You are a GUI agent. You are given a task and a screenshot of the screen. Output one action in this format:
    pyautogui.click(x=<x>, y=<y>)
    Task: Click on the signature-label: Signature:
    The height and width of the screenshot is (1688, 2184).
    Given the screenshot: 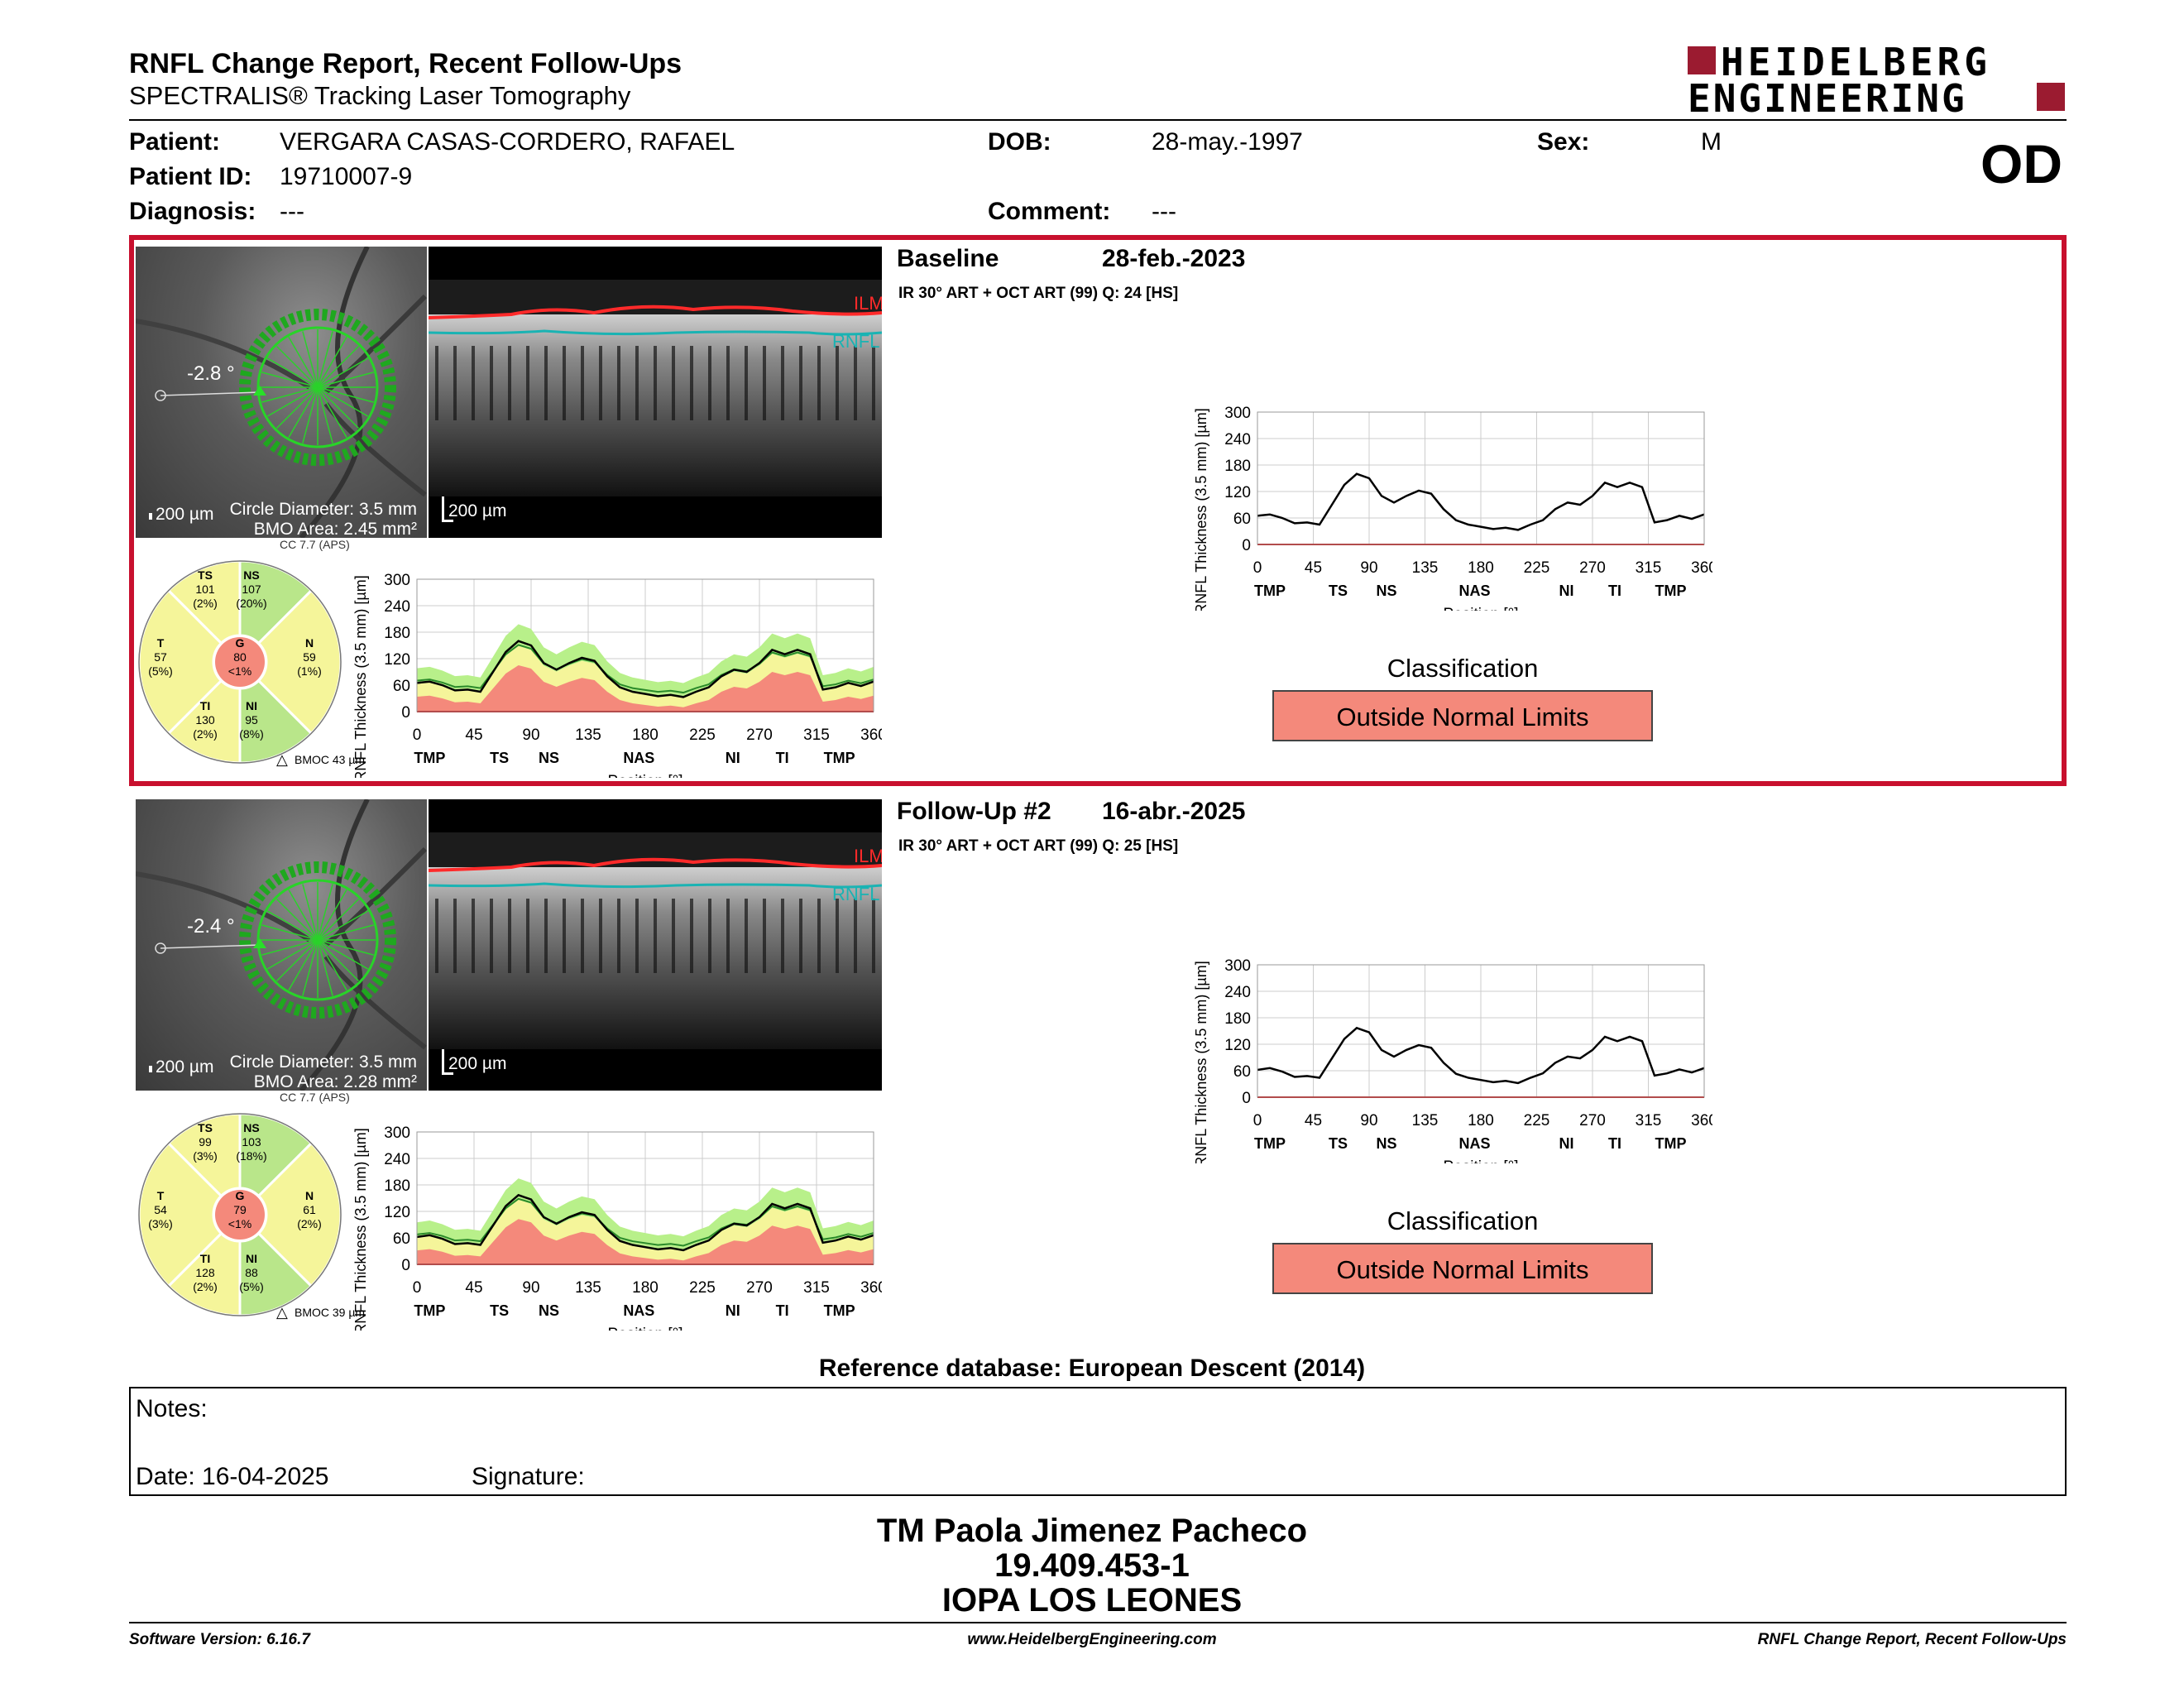 What is the action you would take?
    pyautogui.click(x=528, y=1476)
    